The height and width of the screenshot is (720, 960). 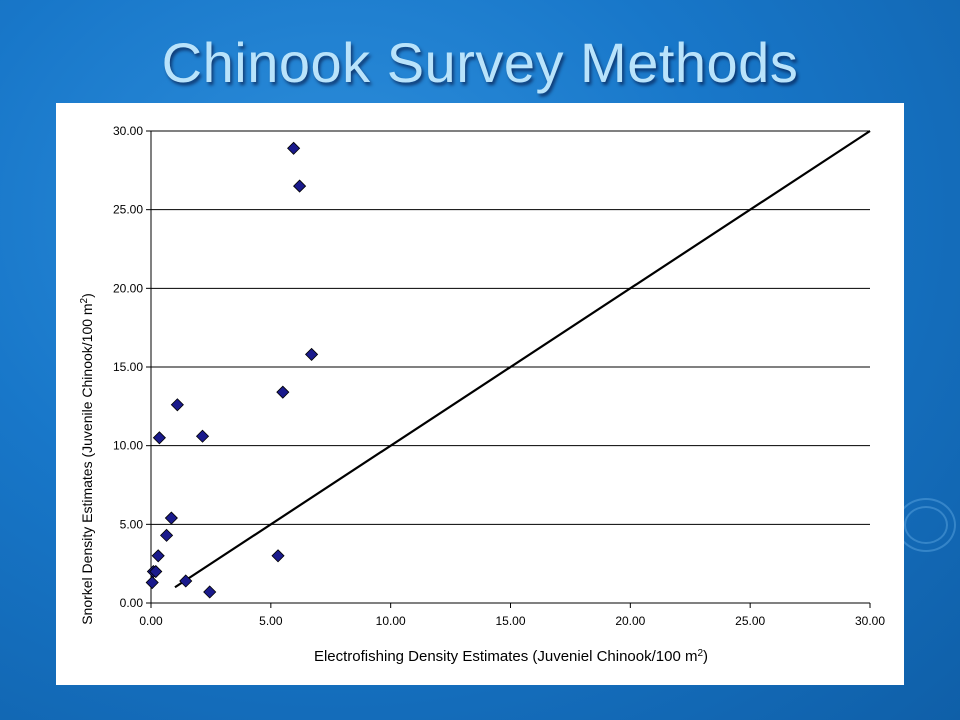 I want to click on y-tick-label: 0.00, so click(x=132, y=603).